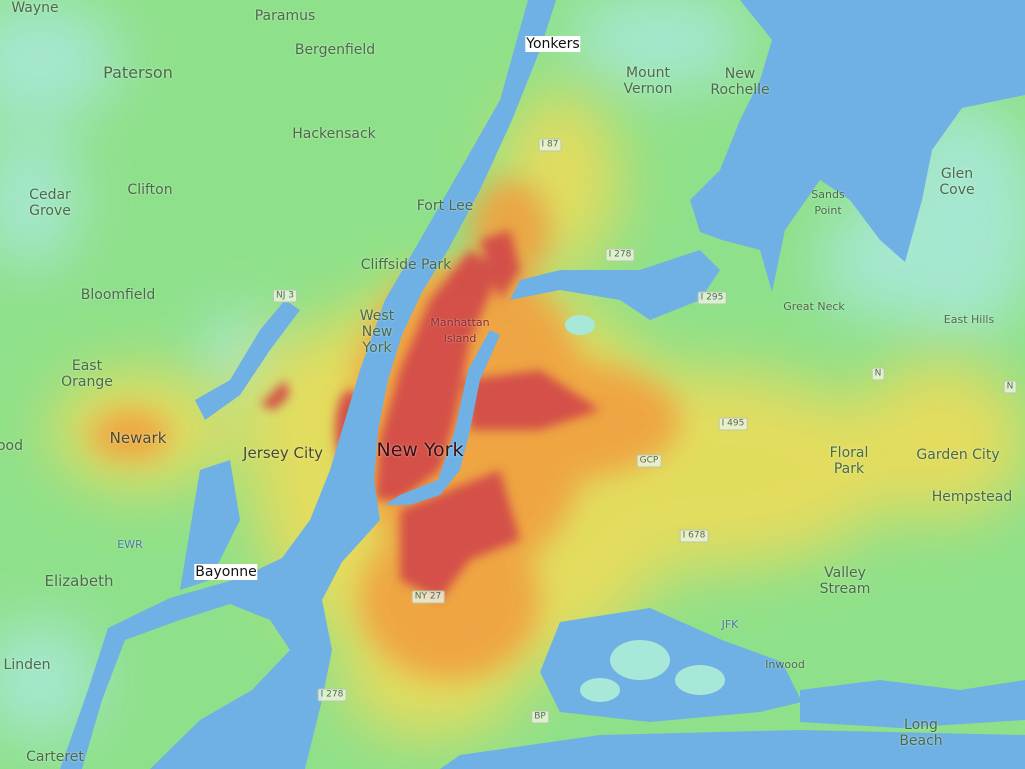 The image size is (1025, 769). What do you see at coordinates (55, 757) in the screenshot?
I see `place-label: Carteret` at bounding box center [55, 757].